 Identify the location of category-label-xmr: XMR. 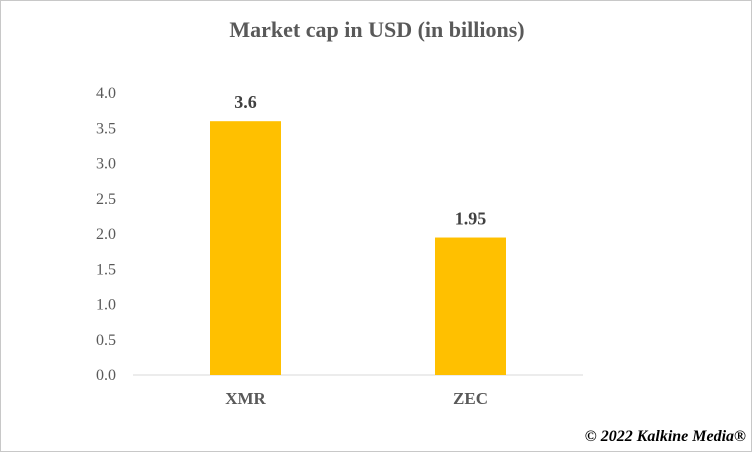
(245, 398).